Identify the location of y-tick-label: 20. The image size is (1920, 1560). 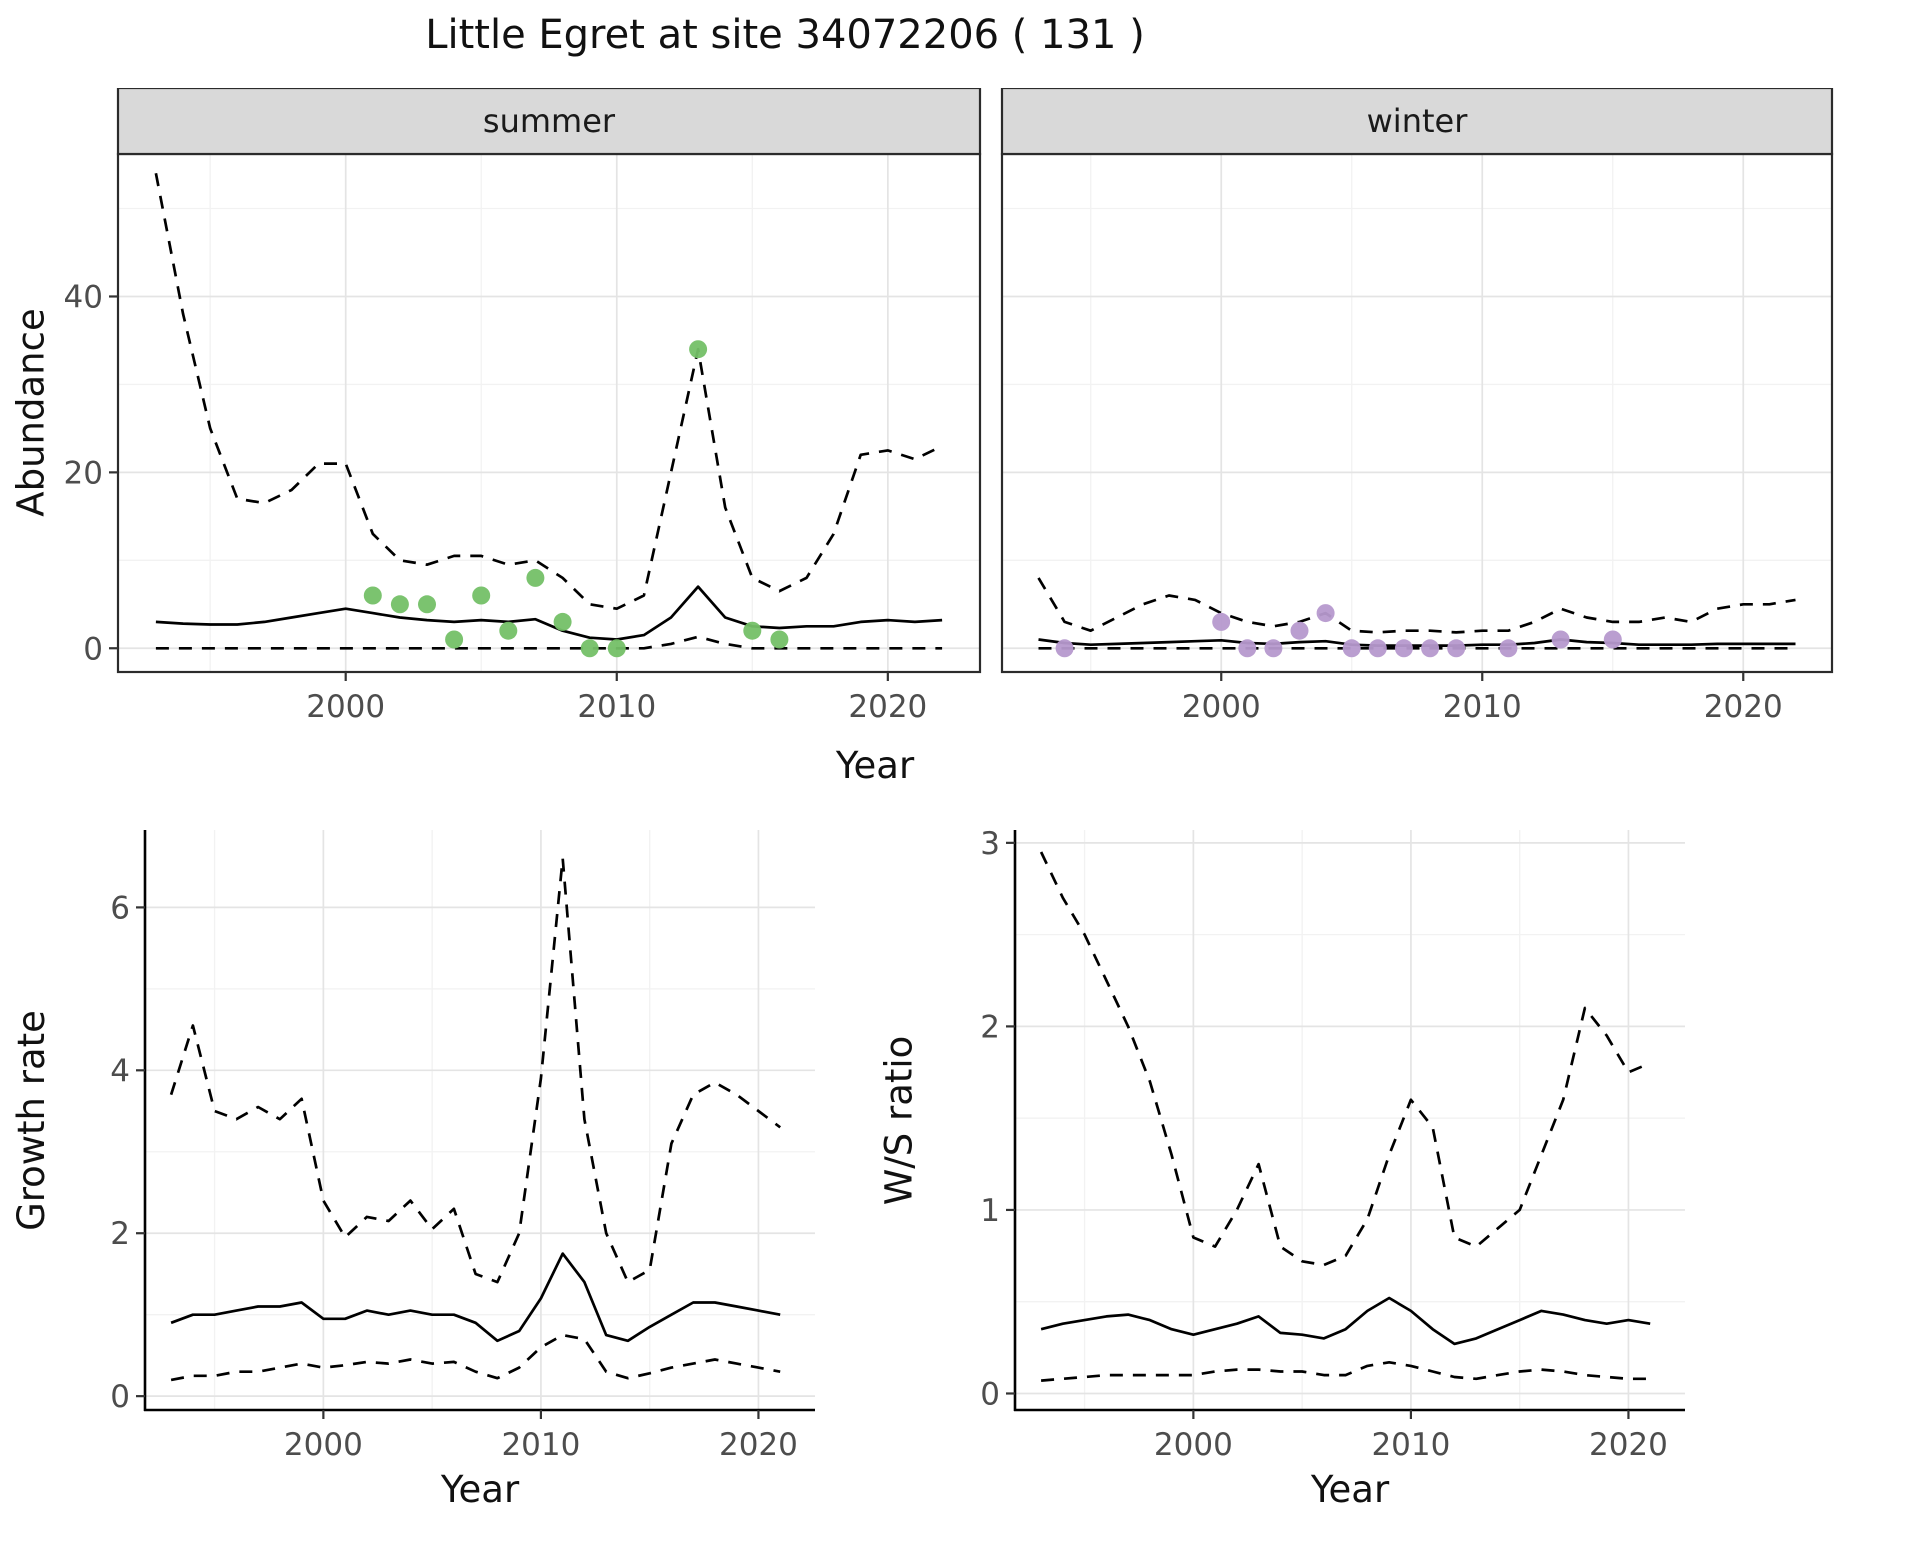
(83, 473).